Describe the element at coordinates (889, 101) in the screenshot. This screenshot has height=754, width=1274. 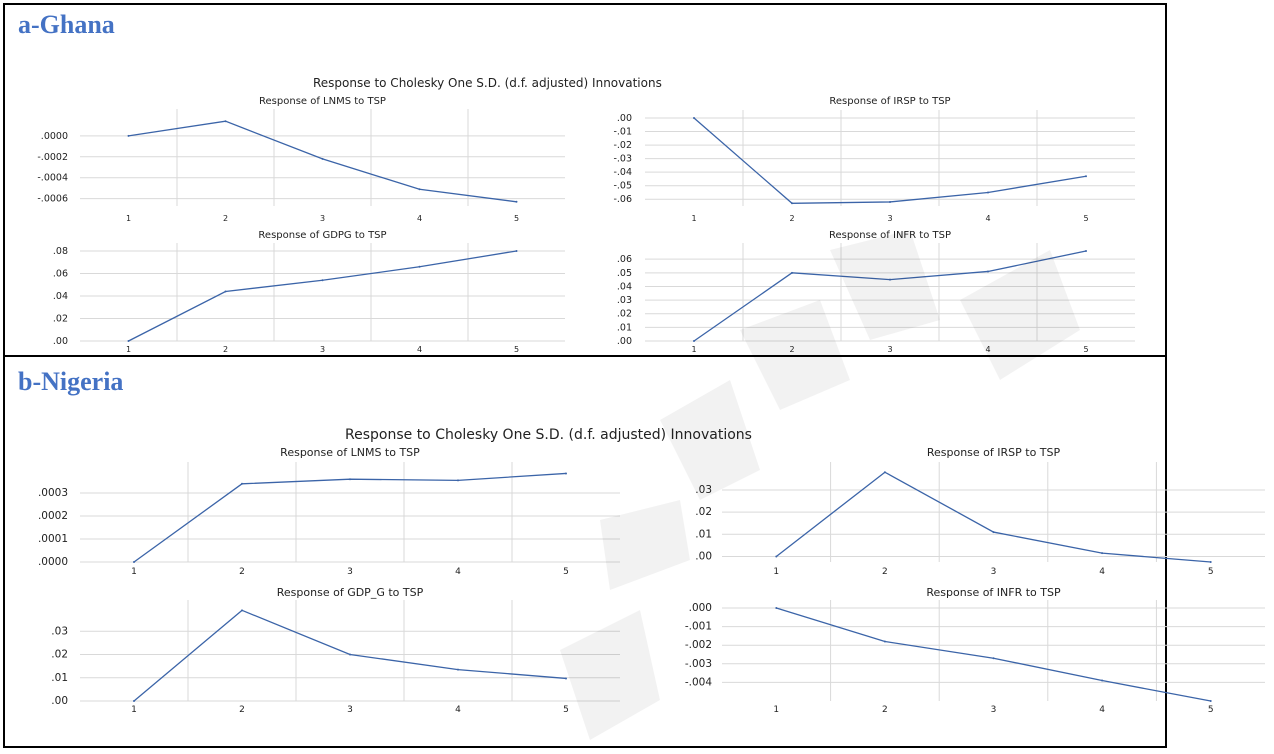
I see `chart-title: Response of IRSP to TSP` at that location.